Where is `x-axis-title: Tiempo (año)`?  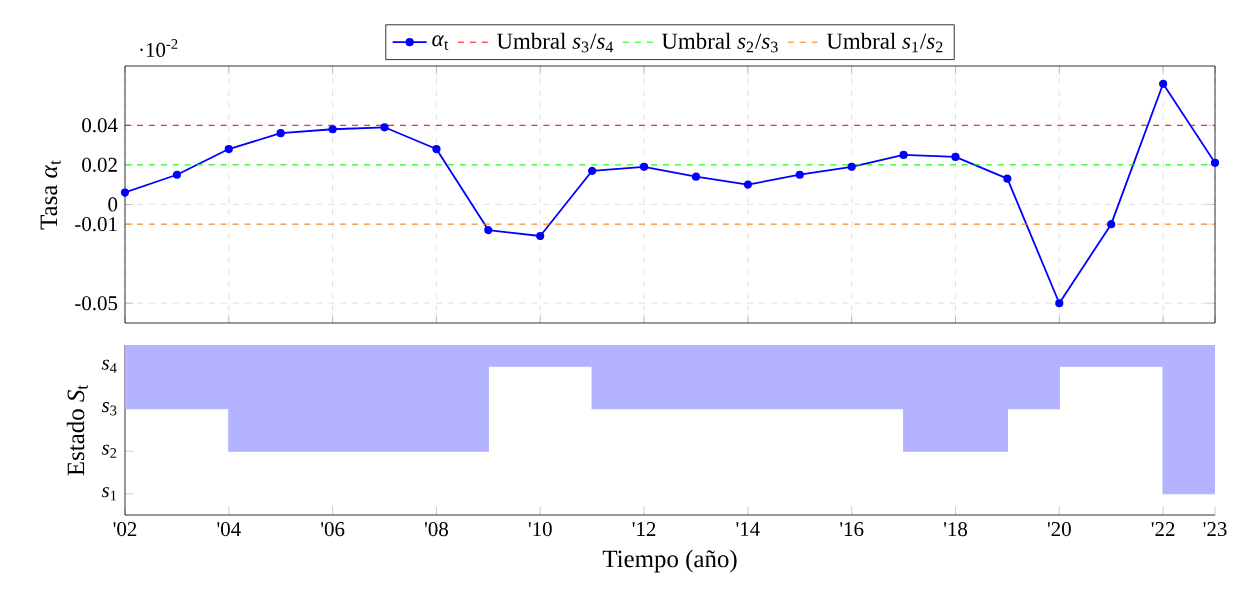
x-axis-title: Tiempo (año) is located at coordinates (669, 561).